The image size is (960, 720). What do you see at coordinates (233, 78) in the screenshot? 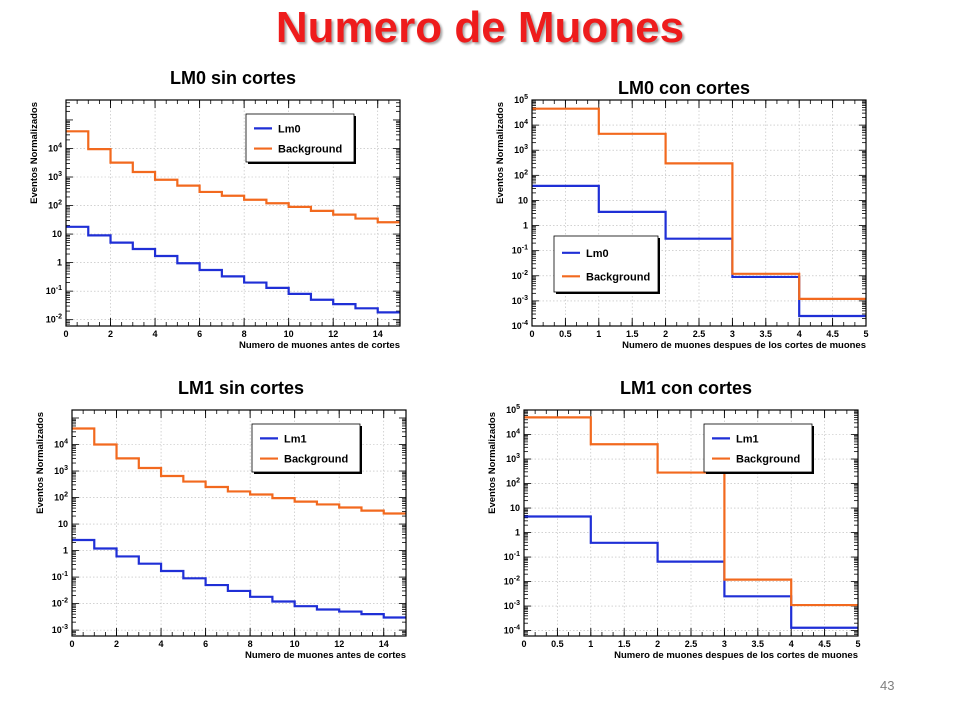
I see `chart-title-lm0-sin-cortes: LM0 sin cortes` at bounding box center [233, 78].